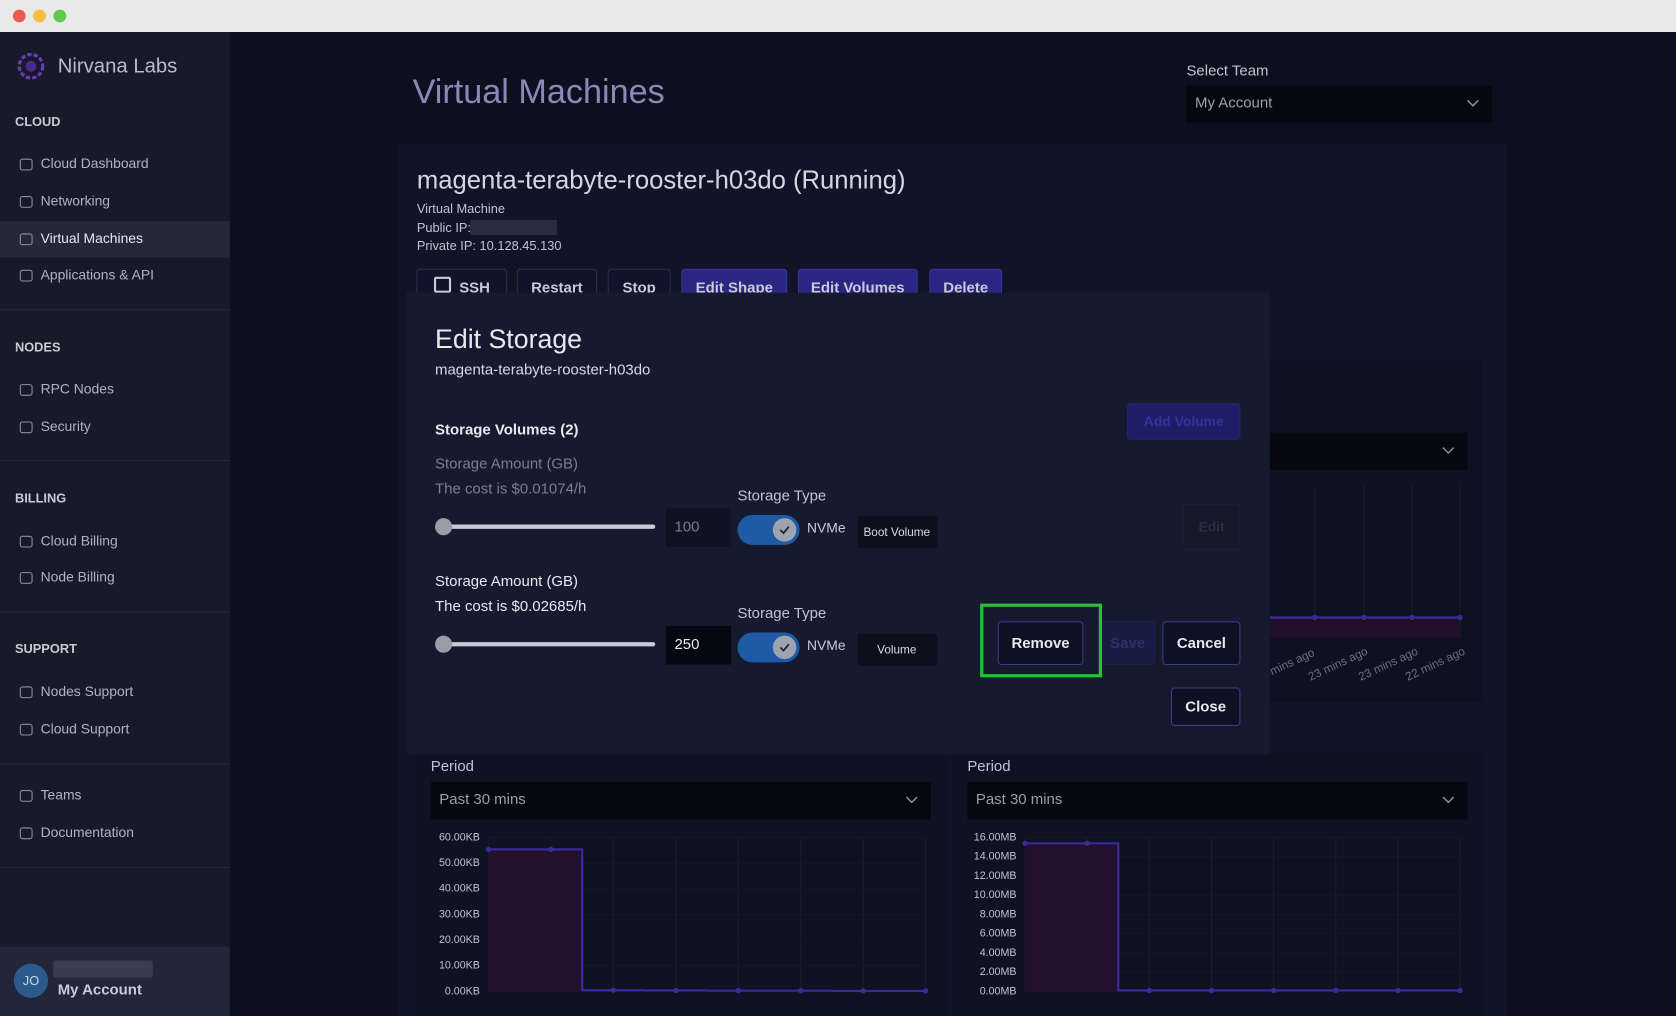 The height and width of the screenshot is (1016, 1676). Describe the element at coordinates (1127, 643) in the screenshot. I see `save-button-label: Save` at that location.